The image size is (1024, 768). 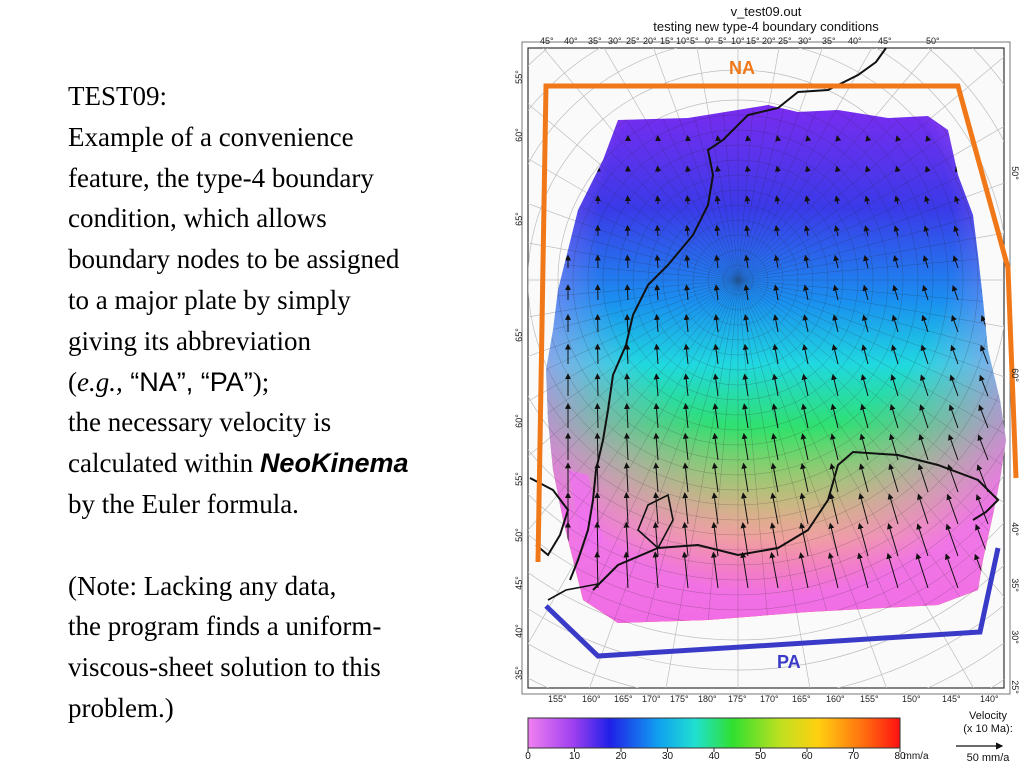 What do you see at coordinates (557, 699) in the screenshot?
I see `bottom-axis-tick-label: 155°` at bounding box center [557, 699].